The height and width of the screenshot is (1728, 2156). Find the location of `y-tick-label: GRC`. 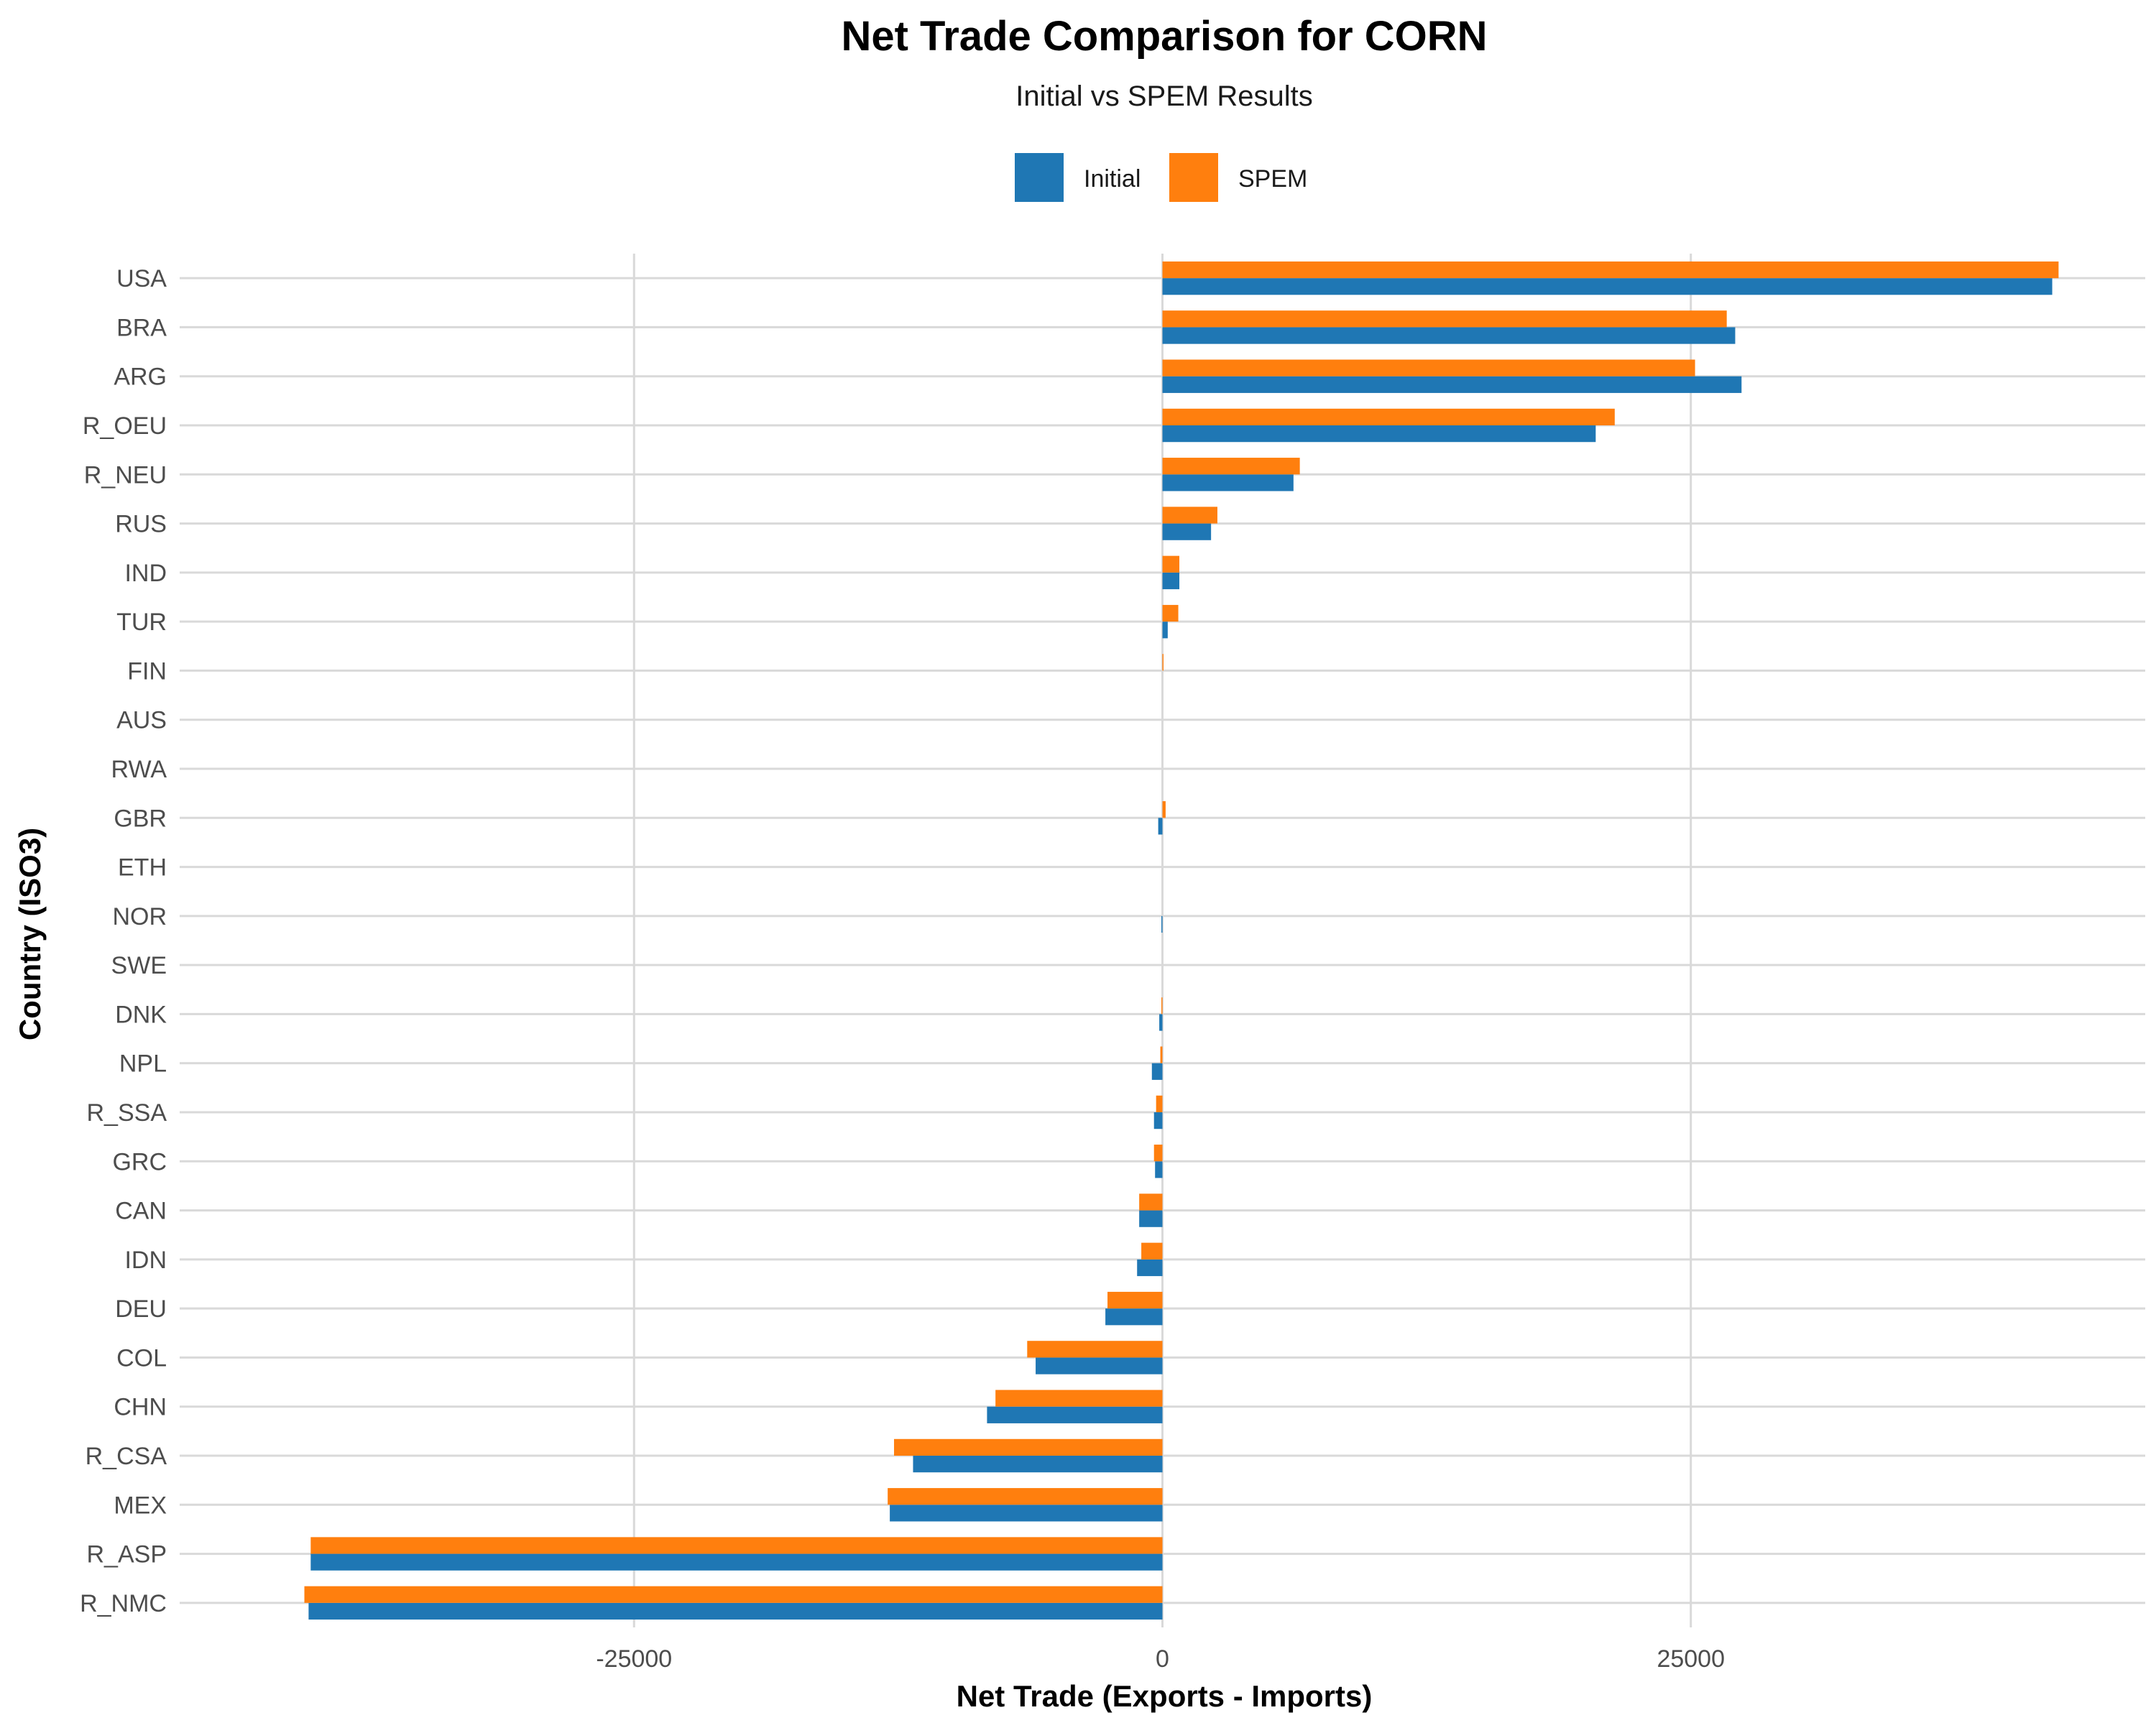

y-tick-label: GRC is located at coordinates (139, 1161).